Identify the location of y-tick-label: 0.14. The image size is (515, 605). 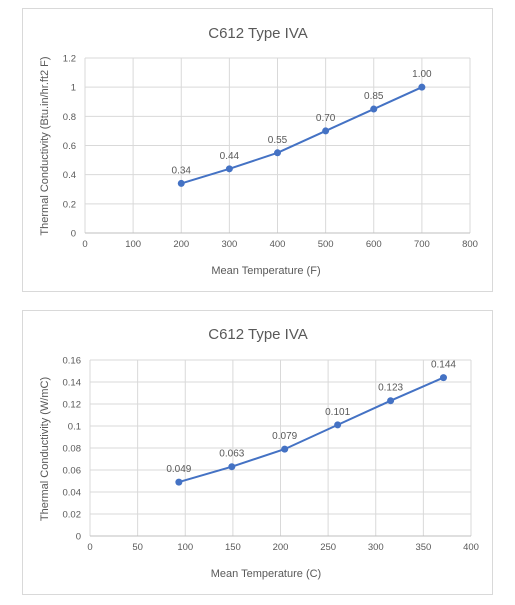
(72, 383).